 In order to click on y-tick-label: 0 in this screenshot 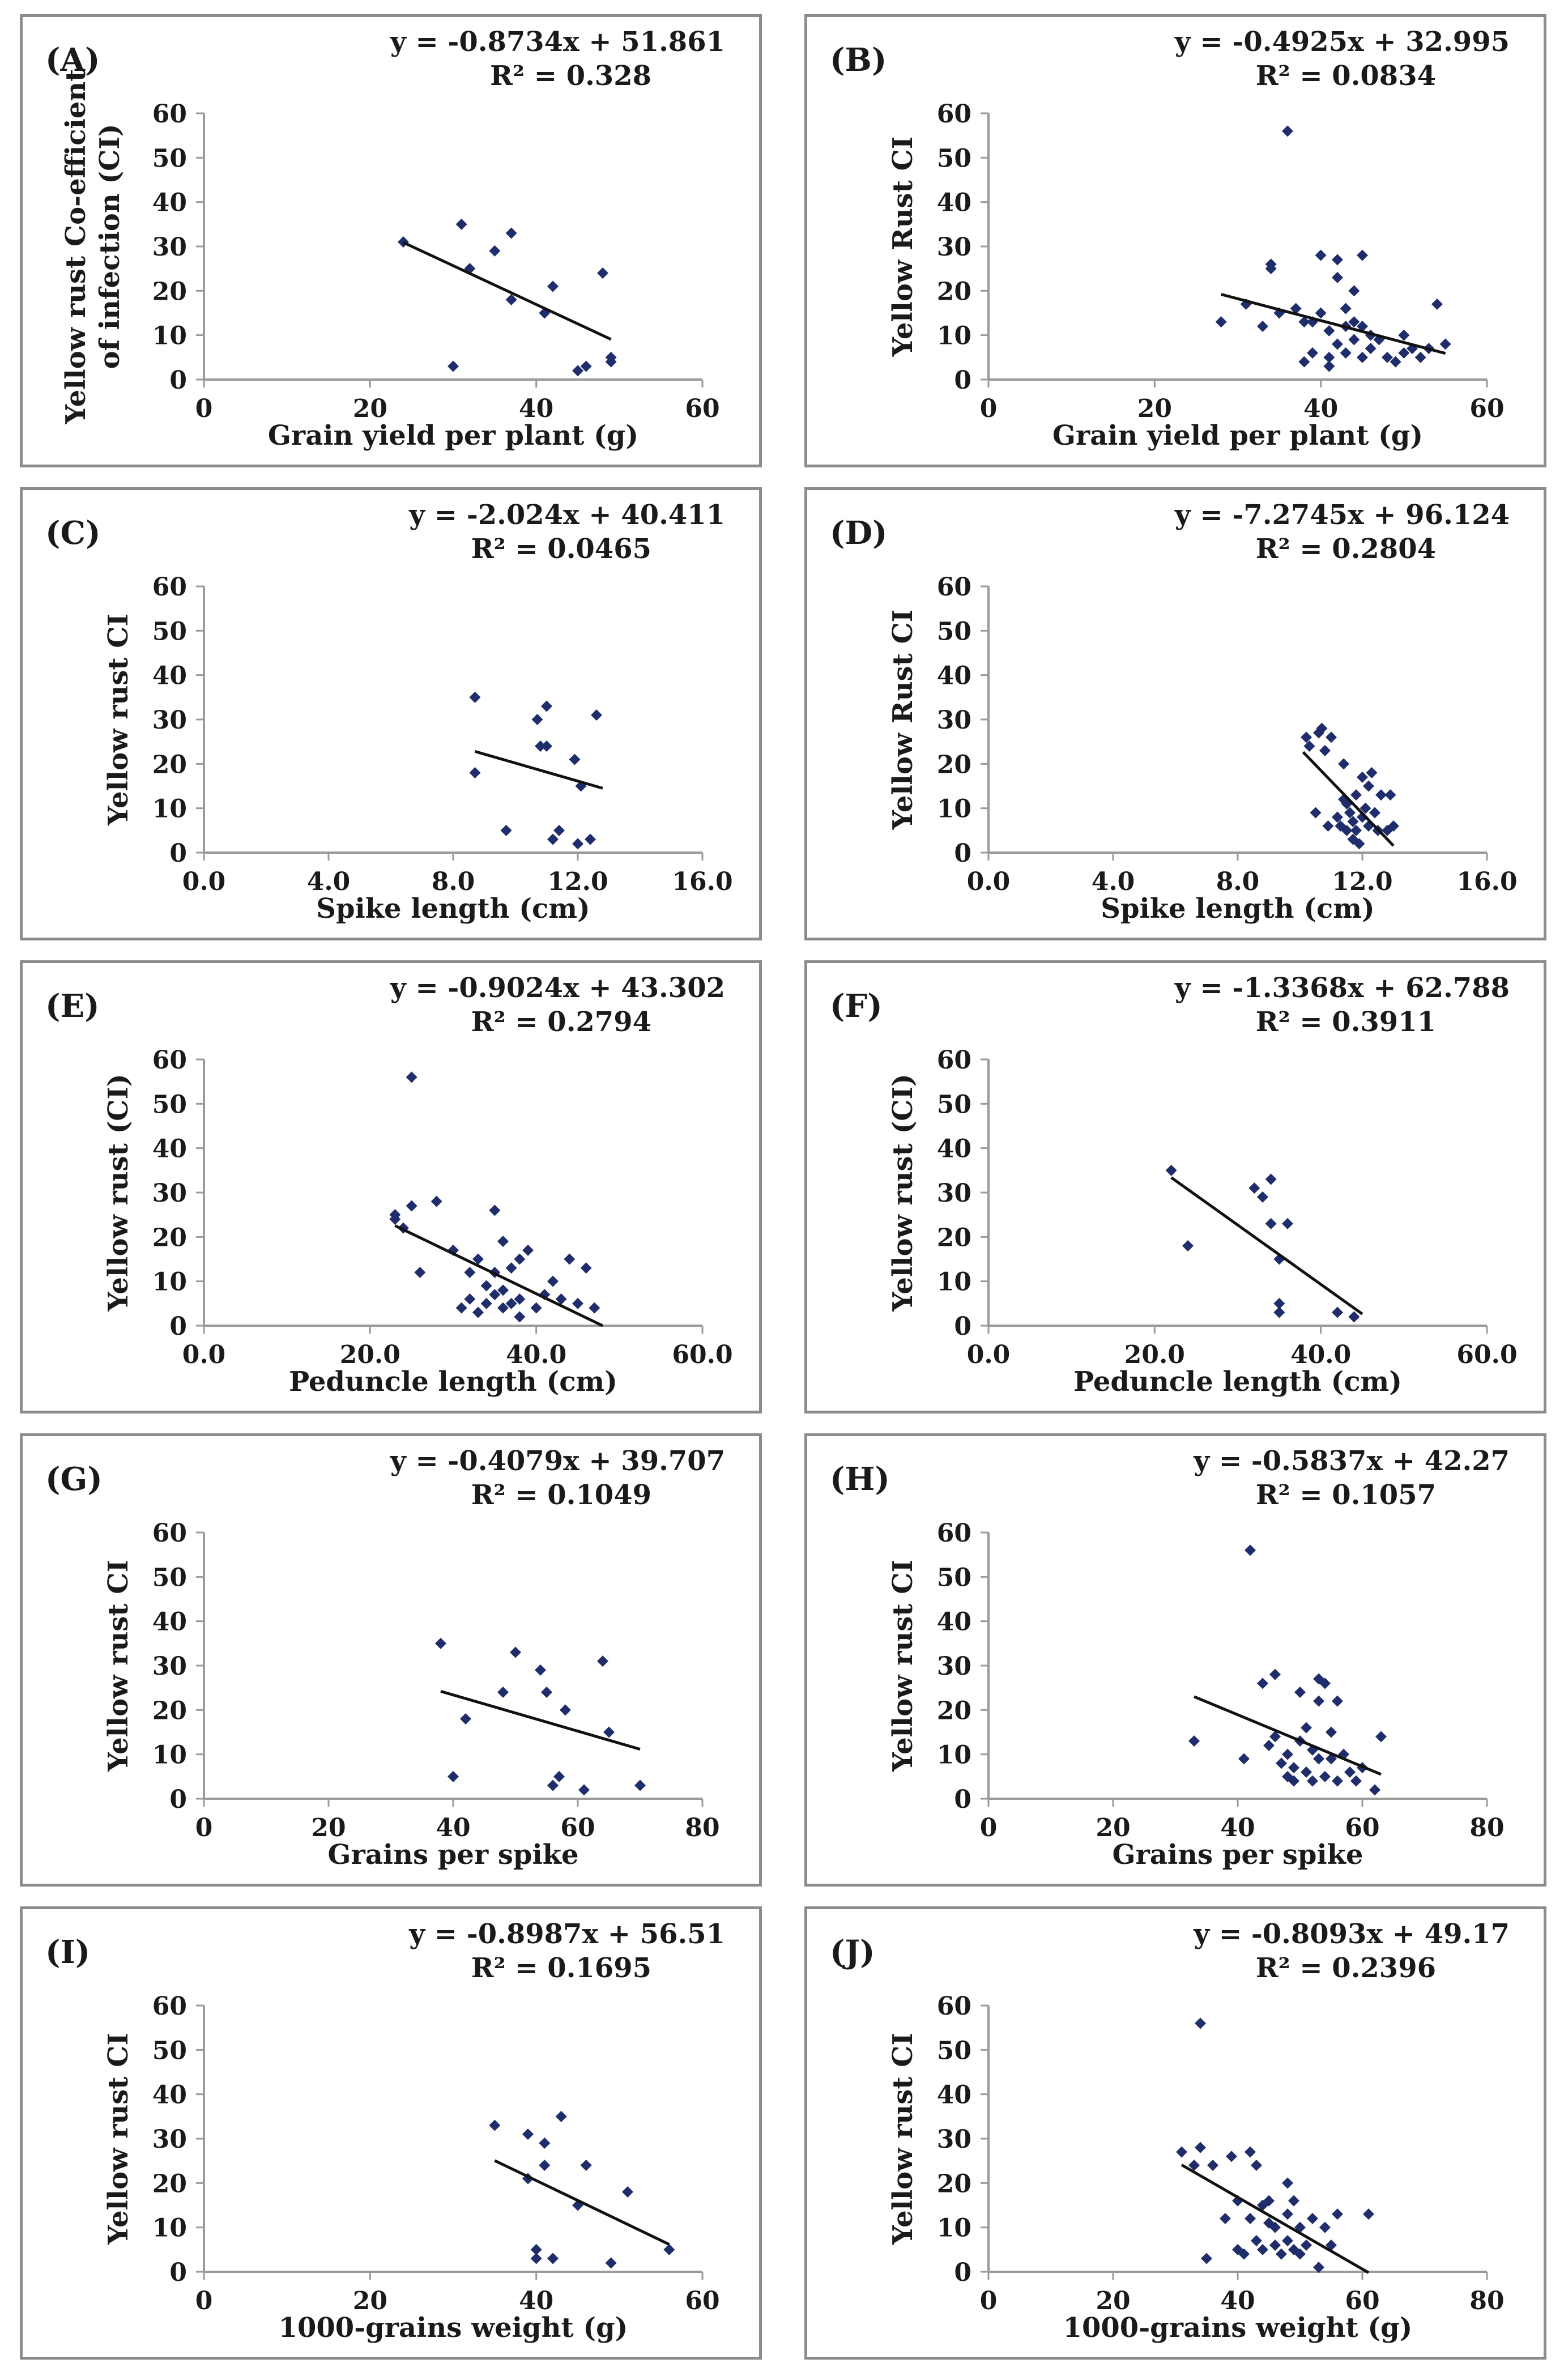, I will do `click(178, 1326)`.